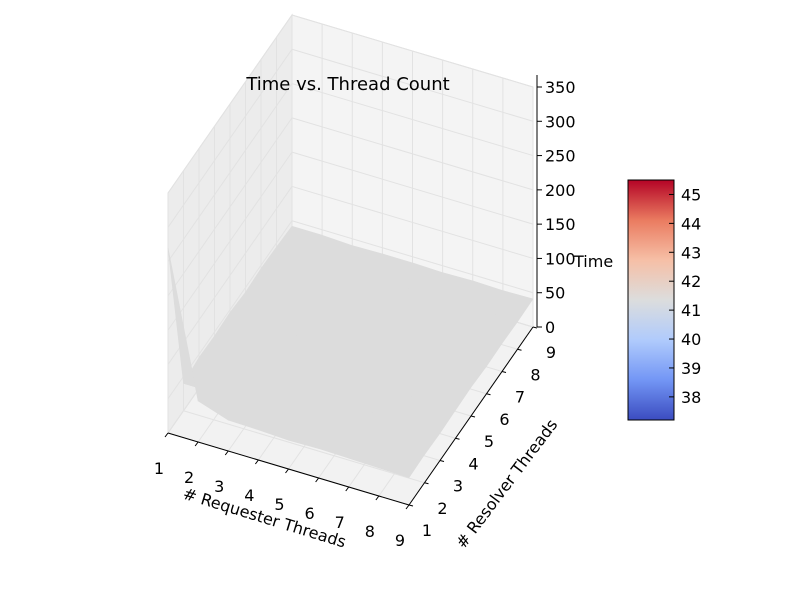 Image resolution: width=800 pixels, height=604 pixels. I want to click on chart-title: Time vs. Thread Count, so click(348, 84).